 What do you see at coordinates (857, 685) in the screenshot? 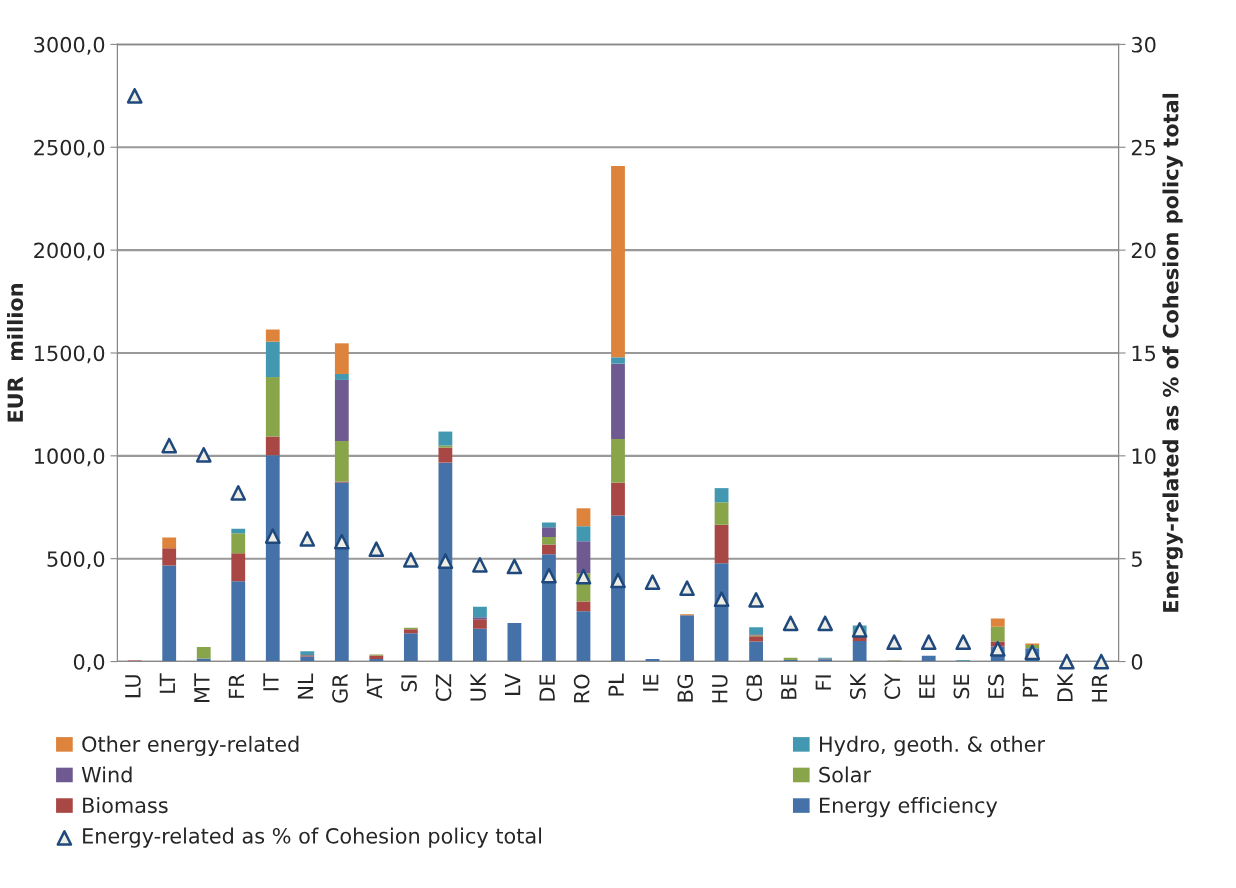
I see `x-tick-label: SK` at bounding box center [857, 685].